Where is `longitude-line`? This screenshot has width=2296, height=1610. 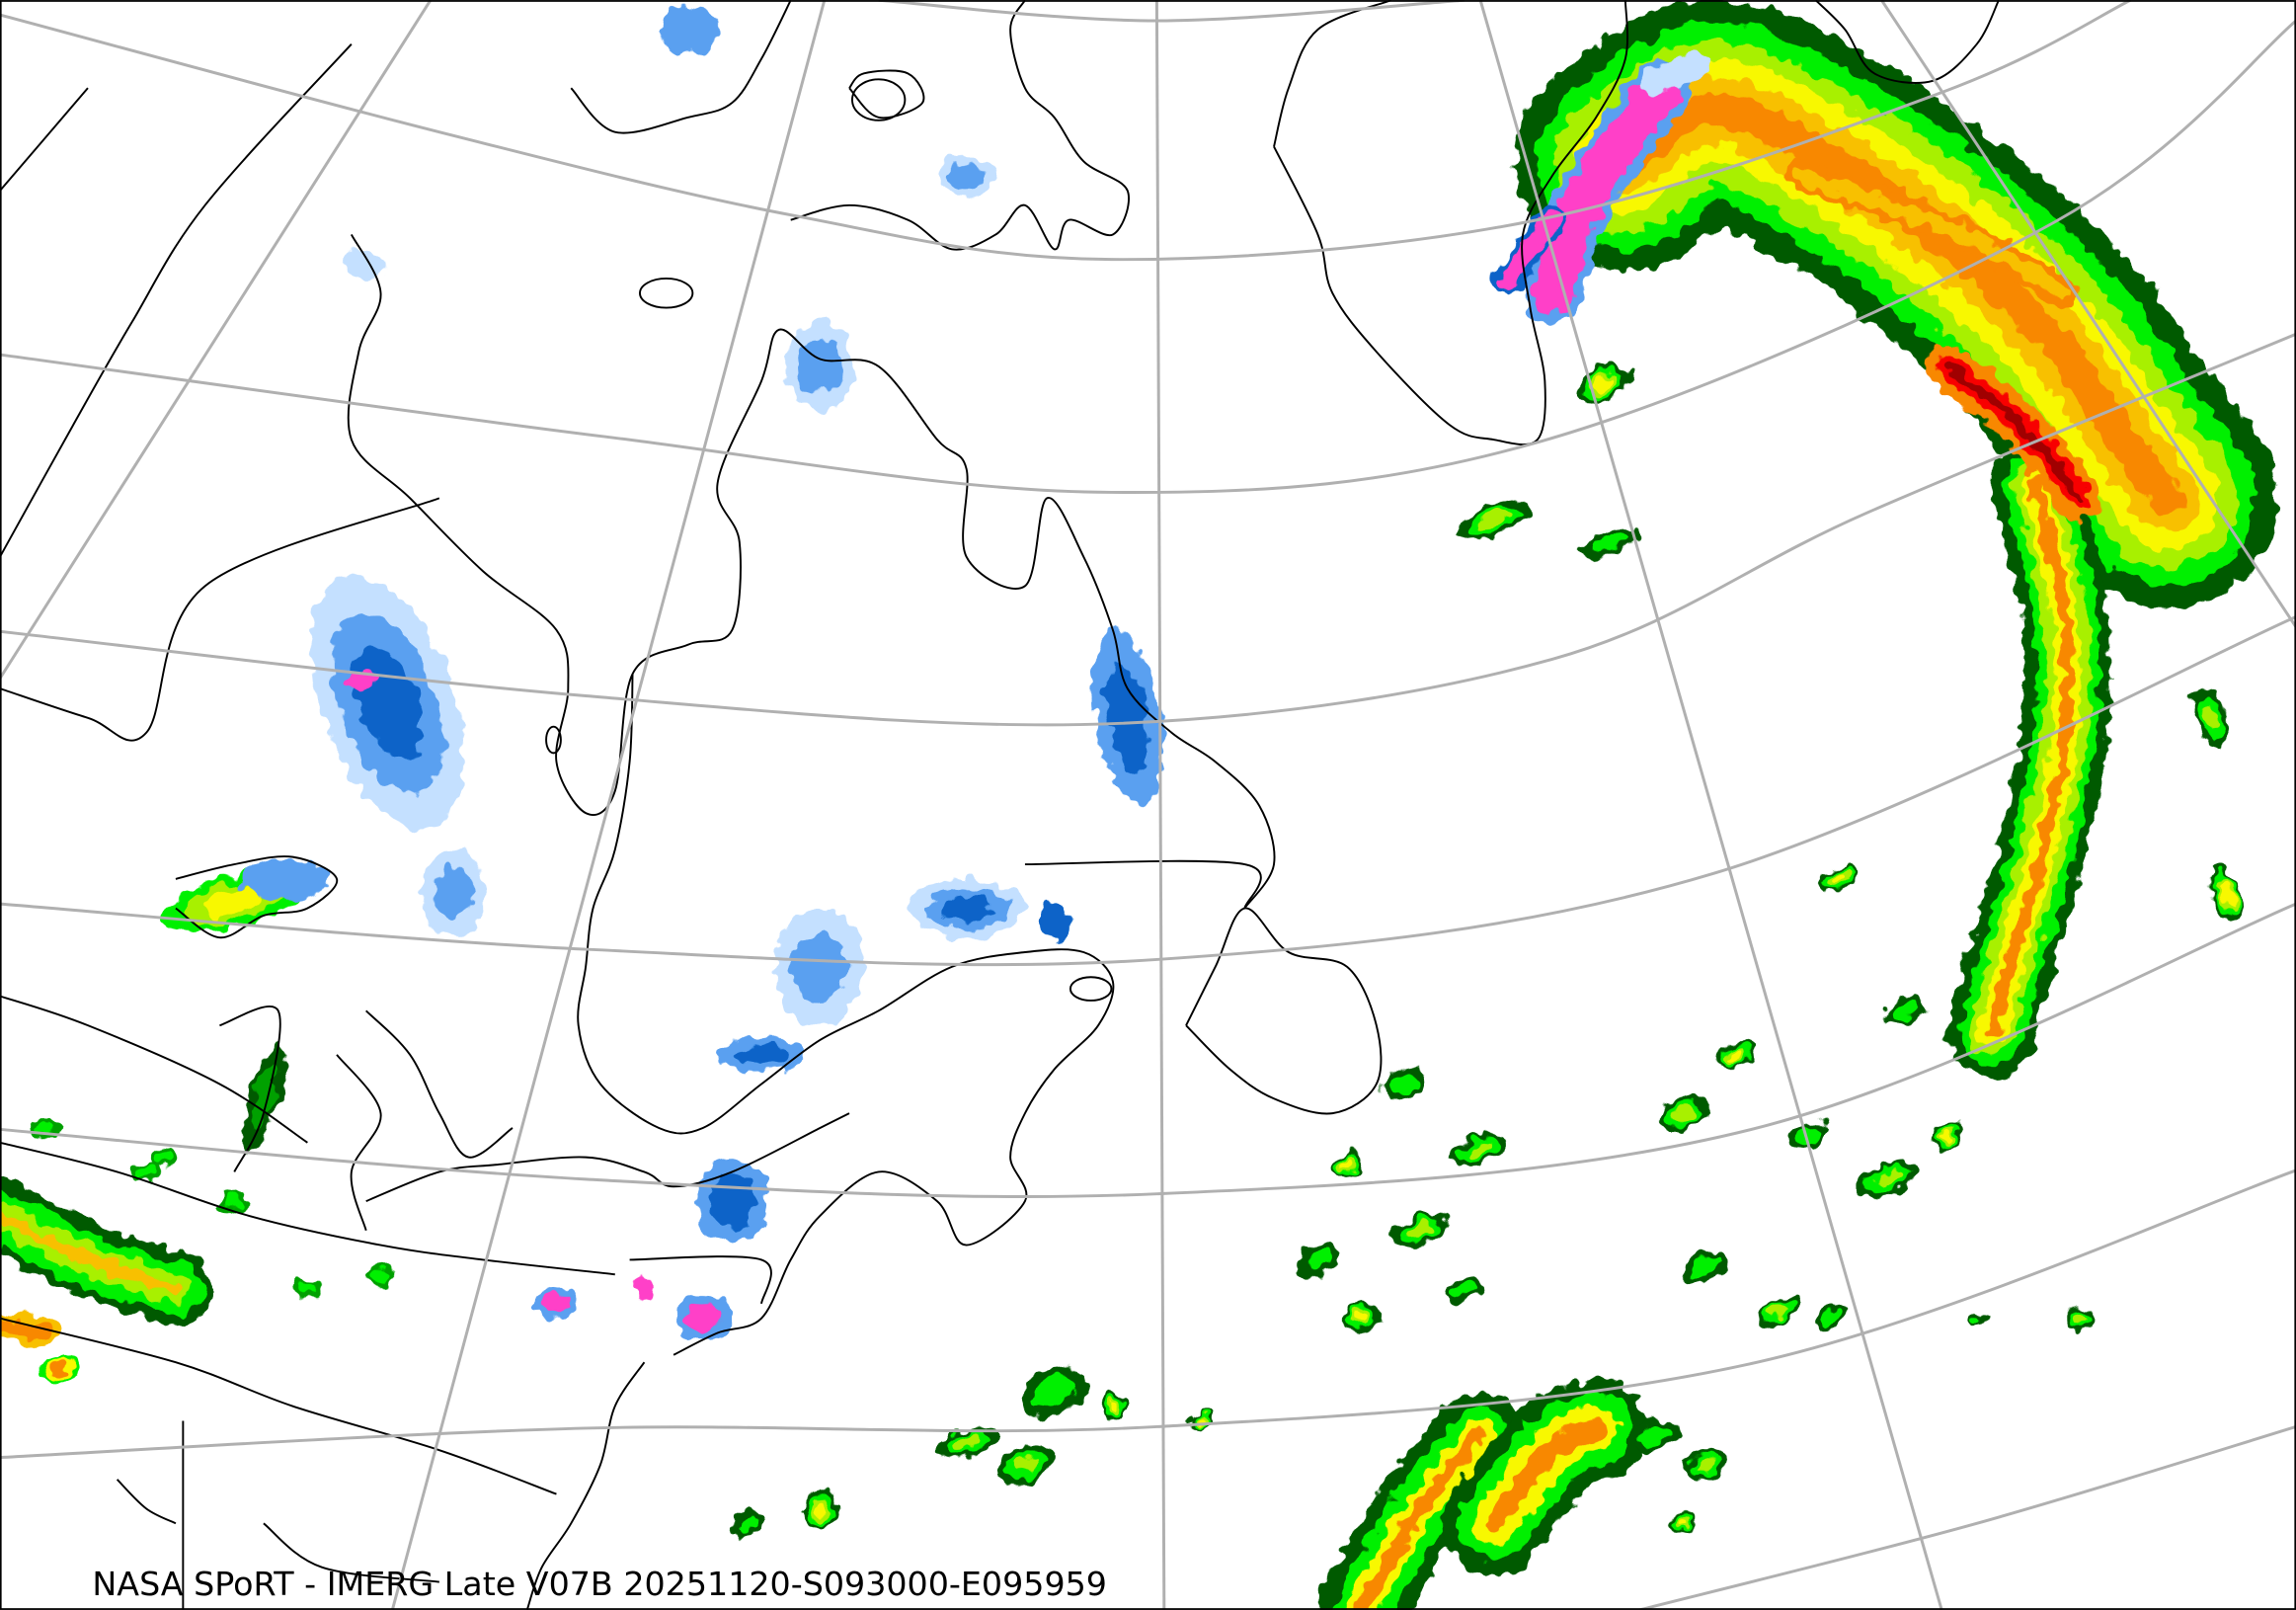
longitude-line is located at coordinates (216, 340).